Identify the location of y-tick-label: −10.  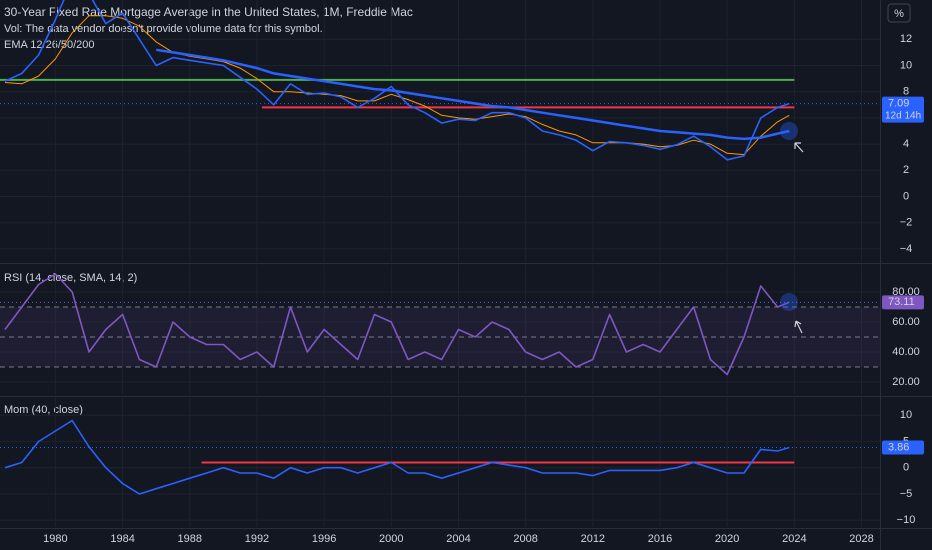
(906, 520).